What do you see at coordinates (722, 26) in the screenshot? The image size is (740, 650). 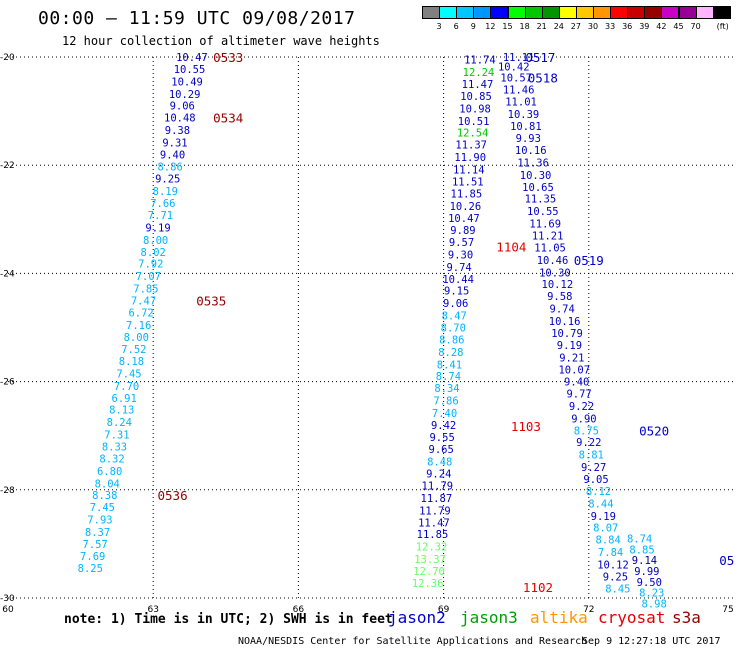 I see `colorbar-unit: (ft)` at bounding box center [722, 26].